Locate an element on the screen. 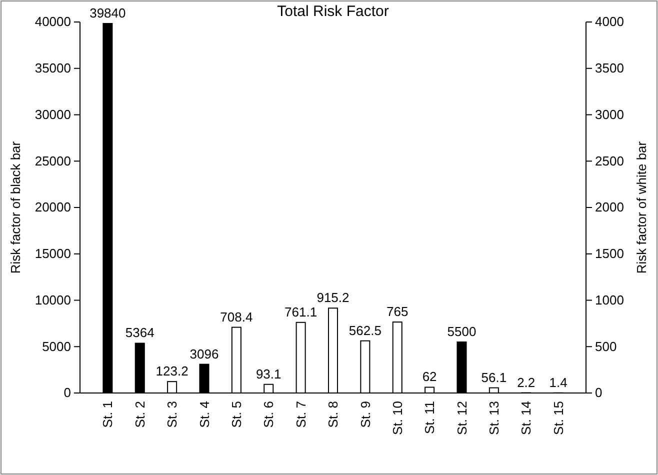 The height and width of the screenshot is (475, 658). y-tick-label: 25000 is located at coordinates (52, 160).